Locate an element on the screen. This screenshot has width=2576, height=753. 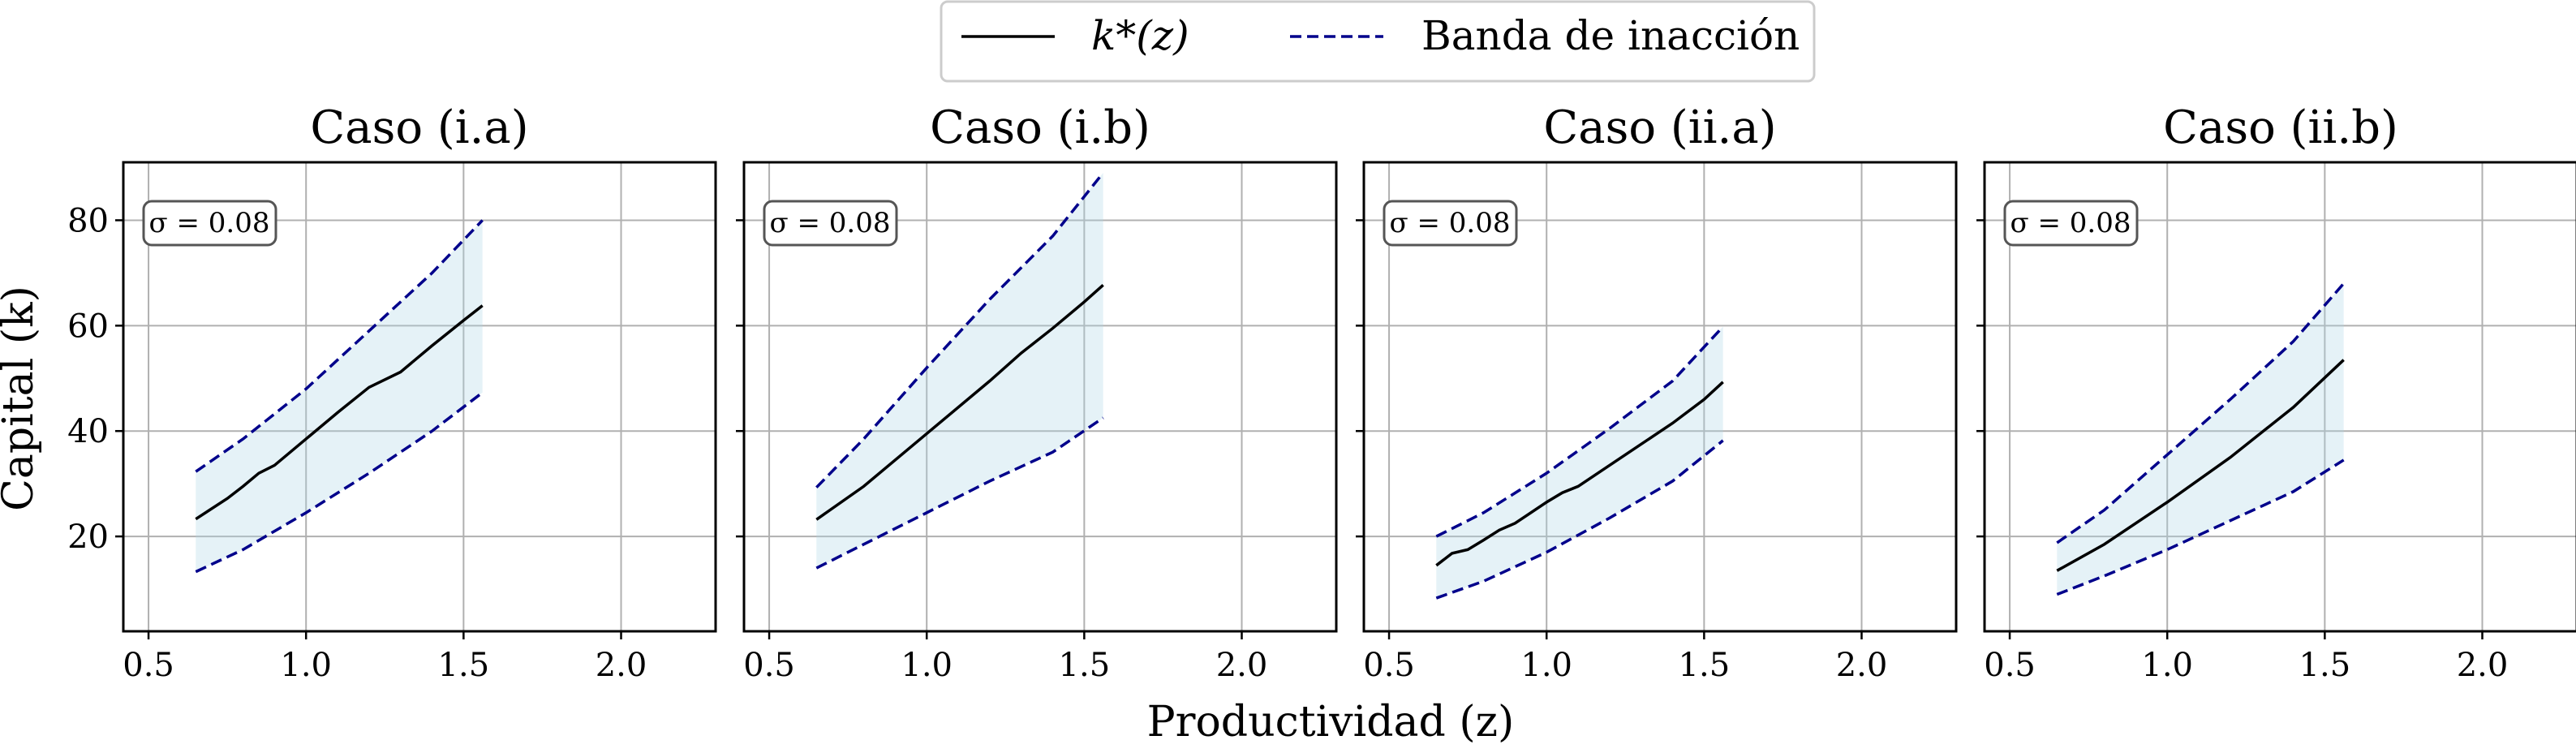
legend-label-band: Banda de inacción is located at coordinates (1610, 35).